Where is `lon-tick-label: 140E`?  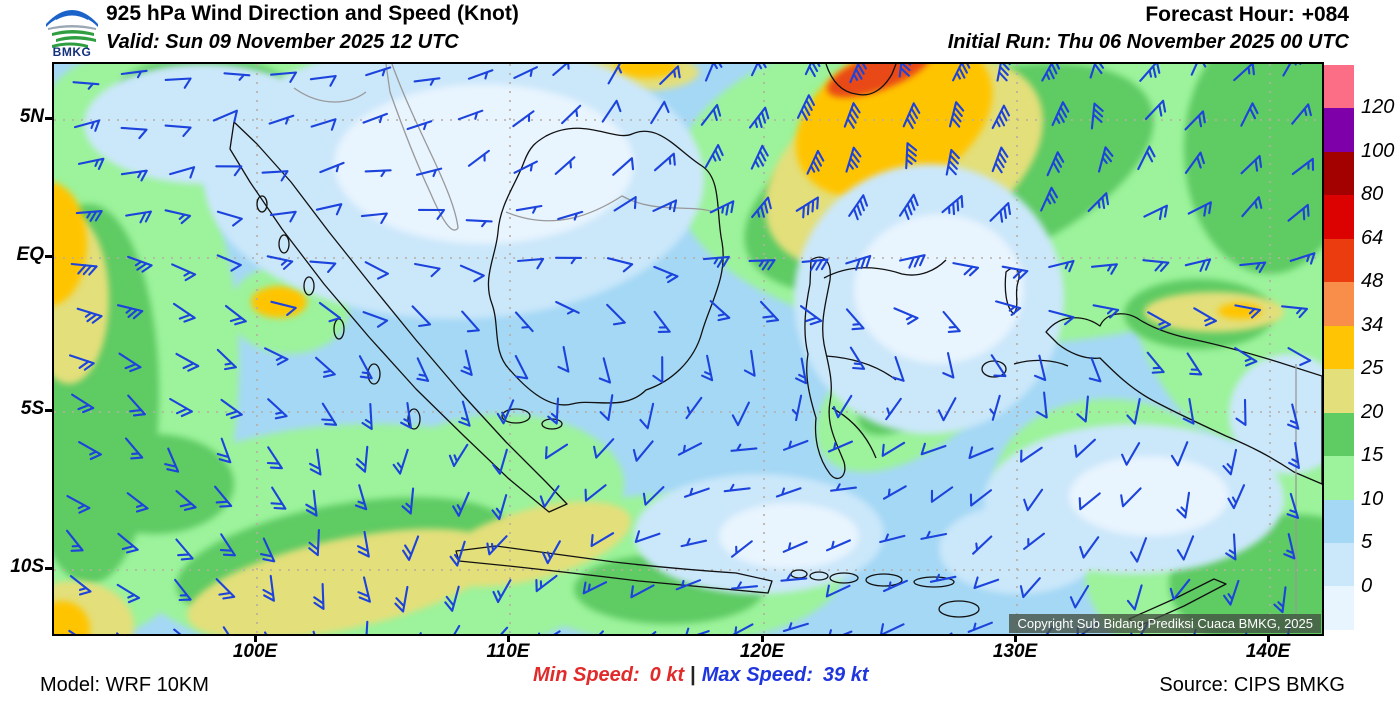
lon-tick-label: 140E is located at coordinates (1268, 651).